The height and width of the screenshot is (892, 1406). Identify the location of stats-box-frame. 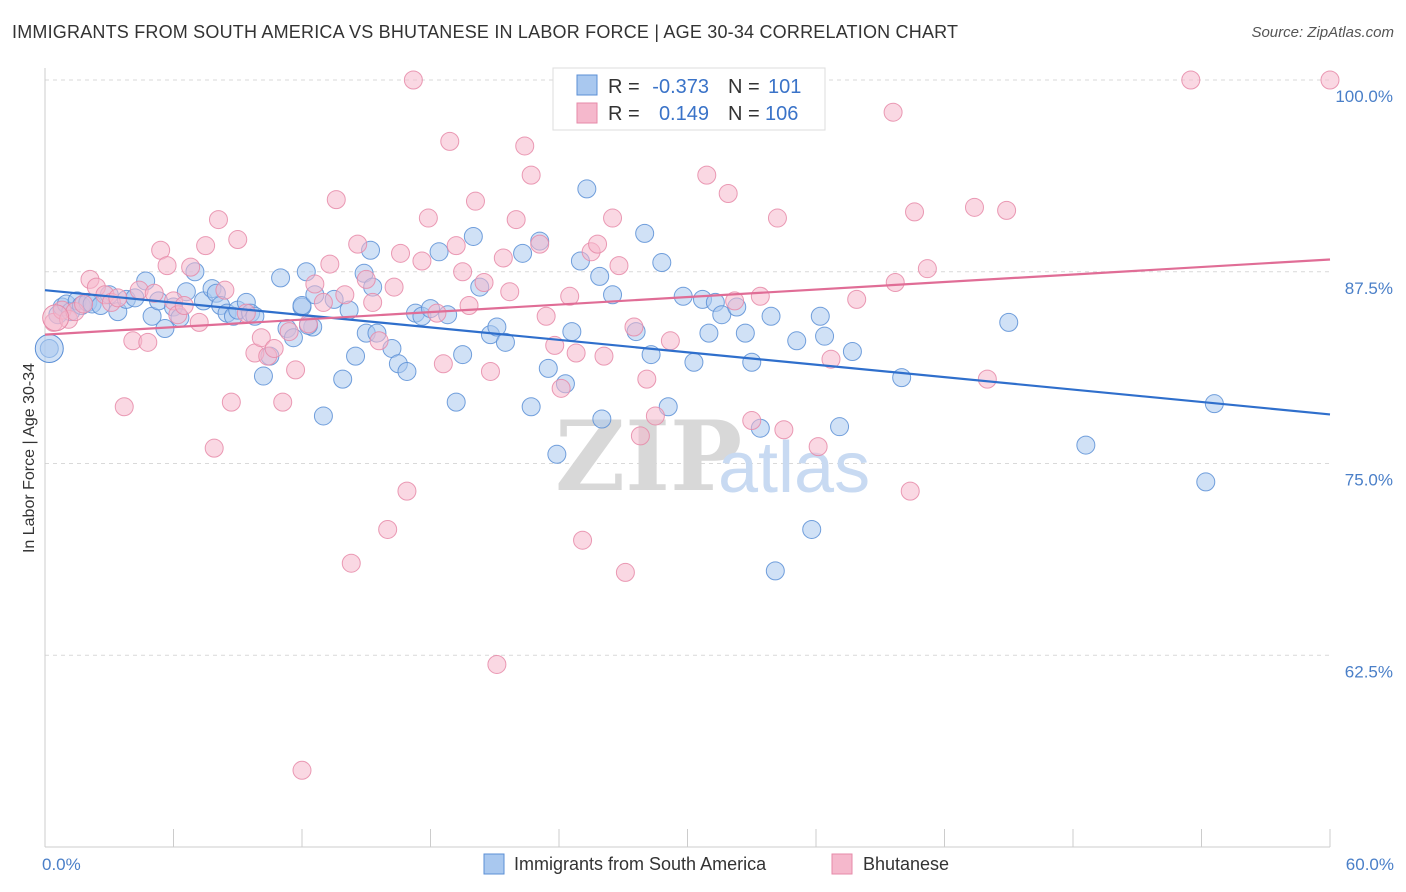
(689, 99).